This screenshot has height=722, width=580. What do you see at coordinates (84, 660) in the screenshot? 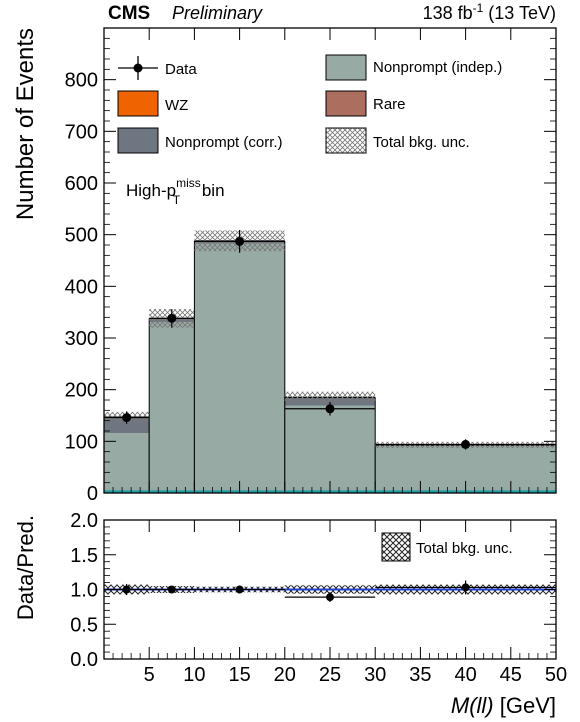
I see `ratio-ytick-label-0.0: 0.0` at bounding box center [84, 660].